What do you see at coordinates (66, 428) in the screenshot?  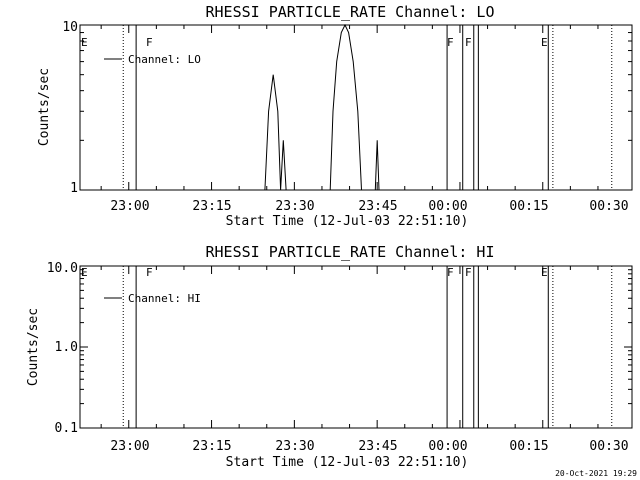 I see `y-tick-label: 0.1` at bounding box center [66, 428].